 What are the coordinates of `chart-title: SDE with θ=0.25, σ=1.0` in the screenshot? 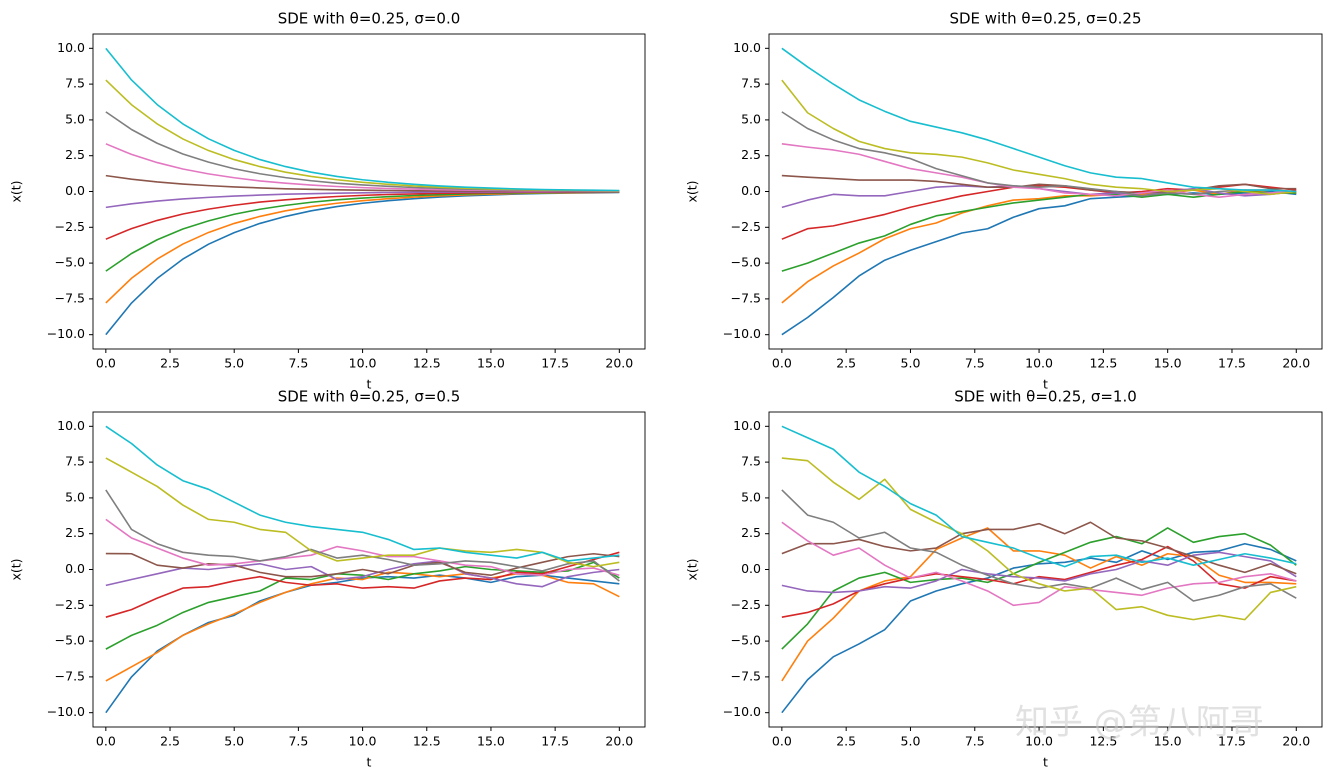 It's located at (1045, 397).